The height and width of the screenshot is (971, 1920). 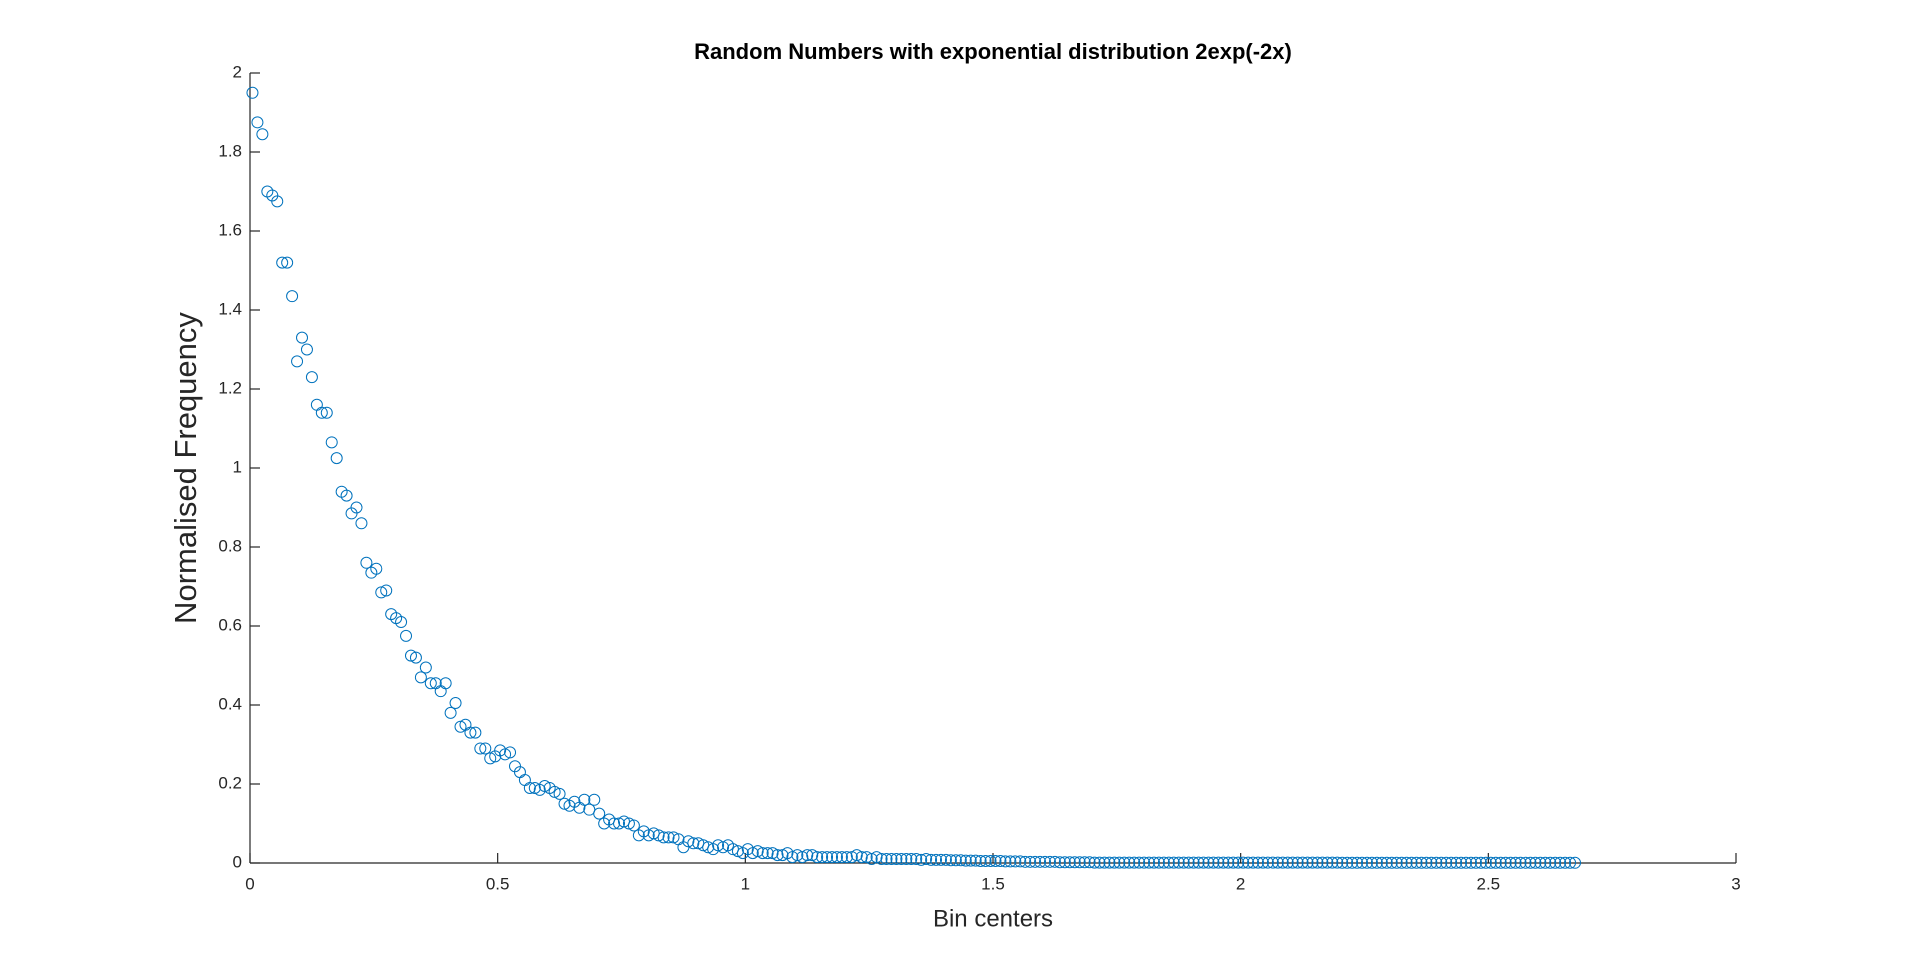 What do you see at coordinates (249, 883) in the screenshot?
I see `x-tick-label: 0` at bounding box center [249, 883].